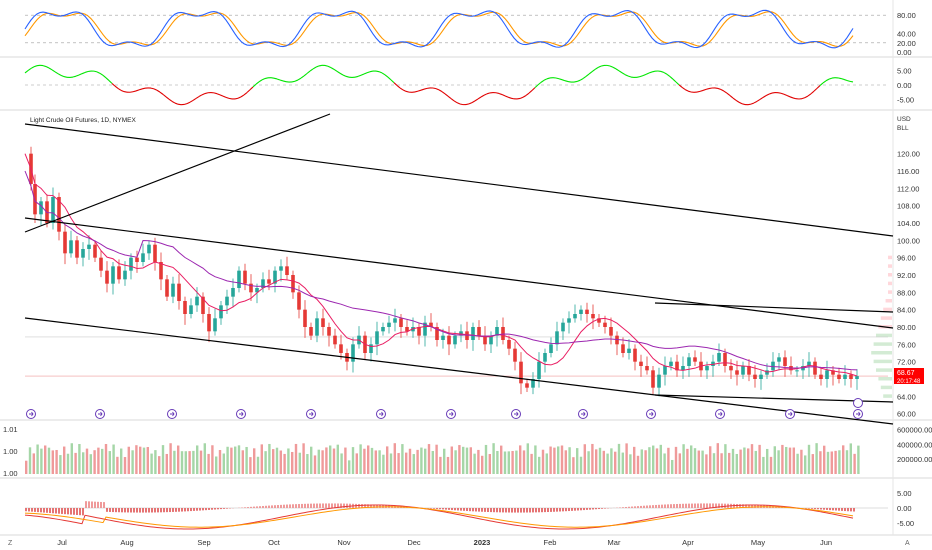 This screenshot has width=932, height=550. What do you see at coordinates (907, 543) in the screenshot?
I see `auto-scale-button: A` at bounding box center [907, 543].